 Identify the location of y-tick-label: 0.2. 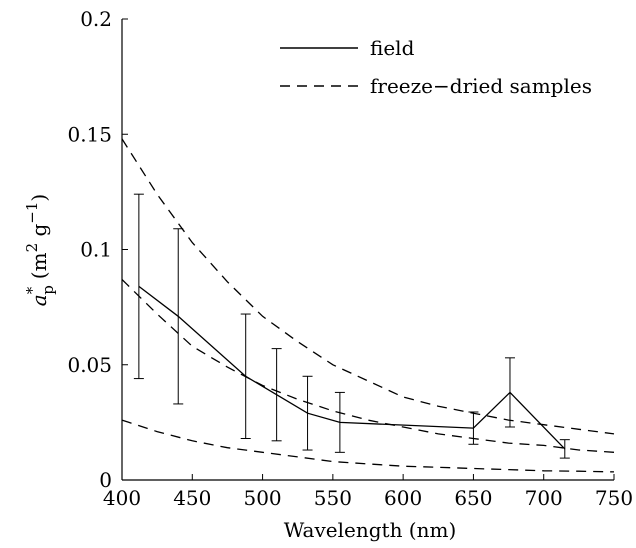
(96, 19).